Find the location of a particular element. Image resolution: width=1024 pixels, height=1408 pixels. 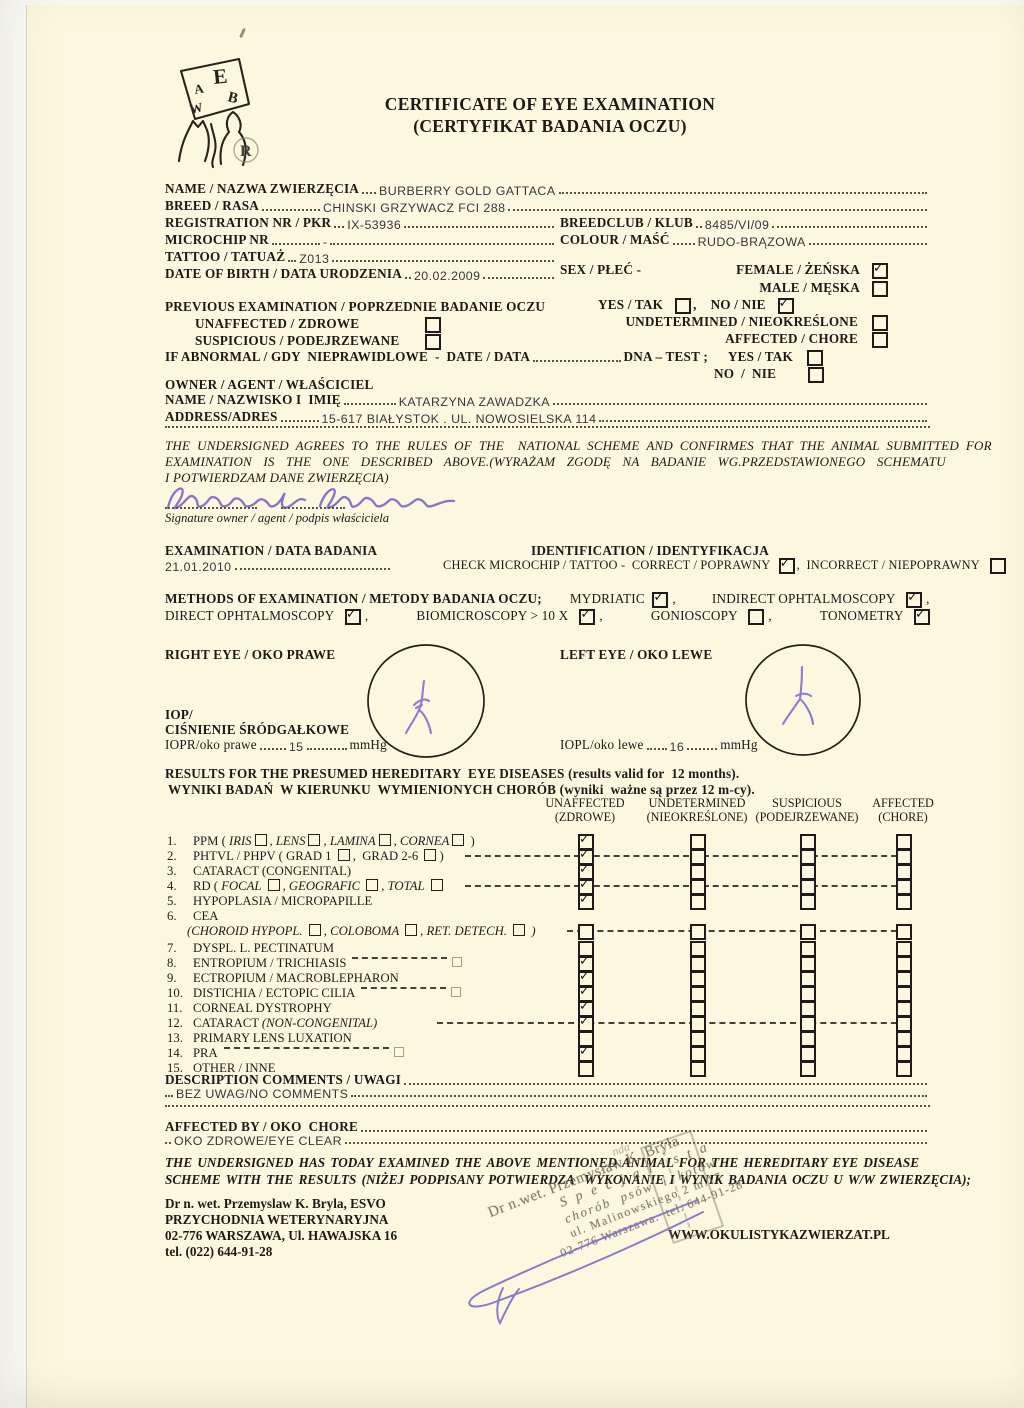

breeder-club-logo-icon: E B A W R is located at coordinates (218, 113).